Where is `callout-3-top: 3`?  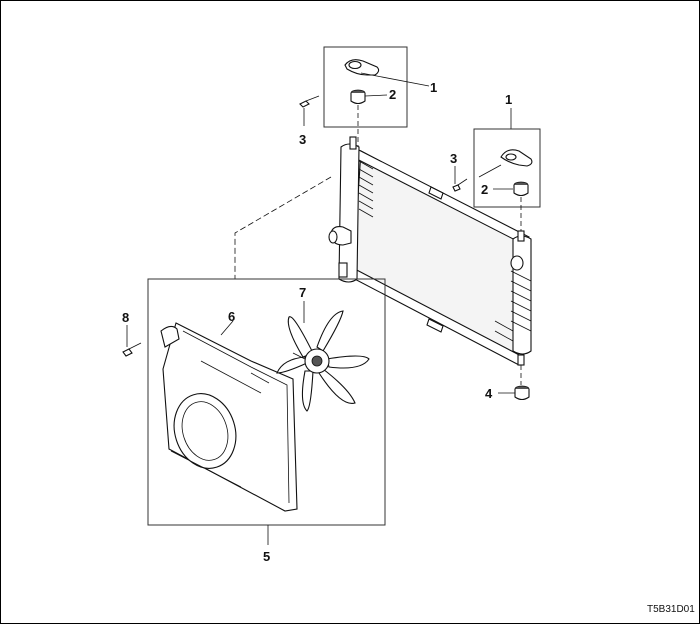 callout-3-top: 3 is located at coordinates (302, 139).